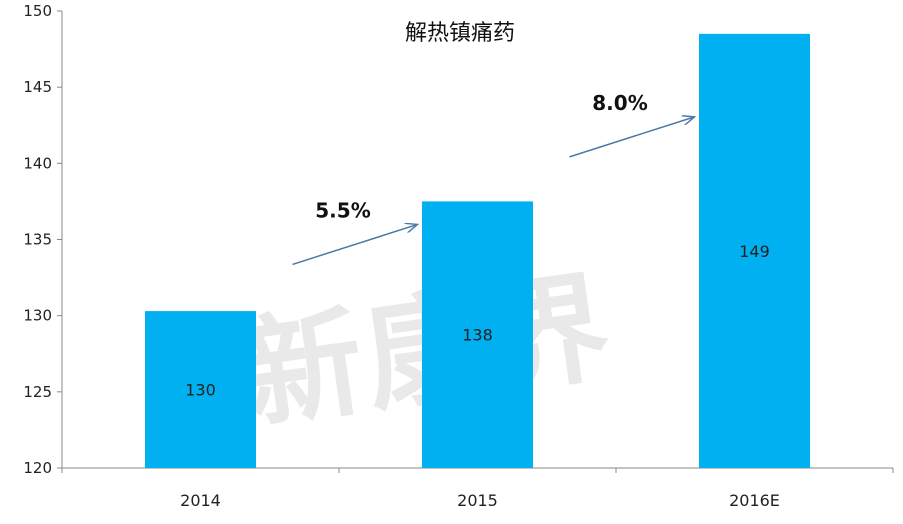  Describe the element at coordinates (37, 240) in the screenshot. I see `y-tick-label: 135` at that location.